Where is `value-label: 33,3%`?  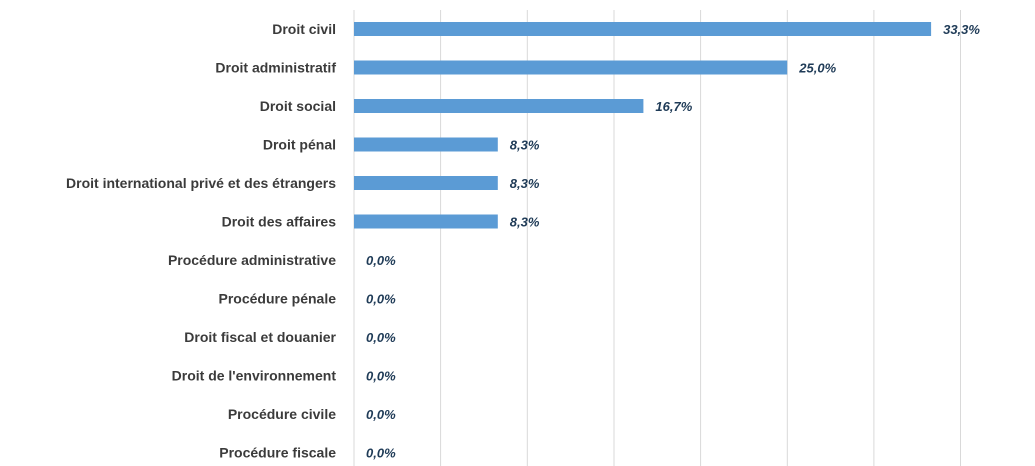
value-label: 33,3% is located at coordinates (961, 29).